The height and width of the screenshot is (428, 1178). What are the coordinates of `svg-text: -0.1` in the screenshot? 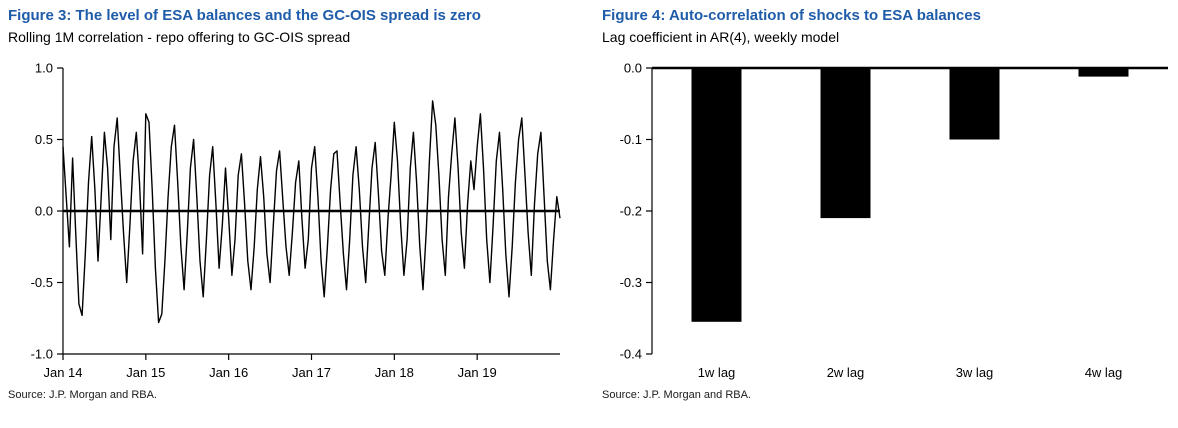 It's located at (631, 139).